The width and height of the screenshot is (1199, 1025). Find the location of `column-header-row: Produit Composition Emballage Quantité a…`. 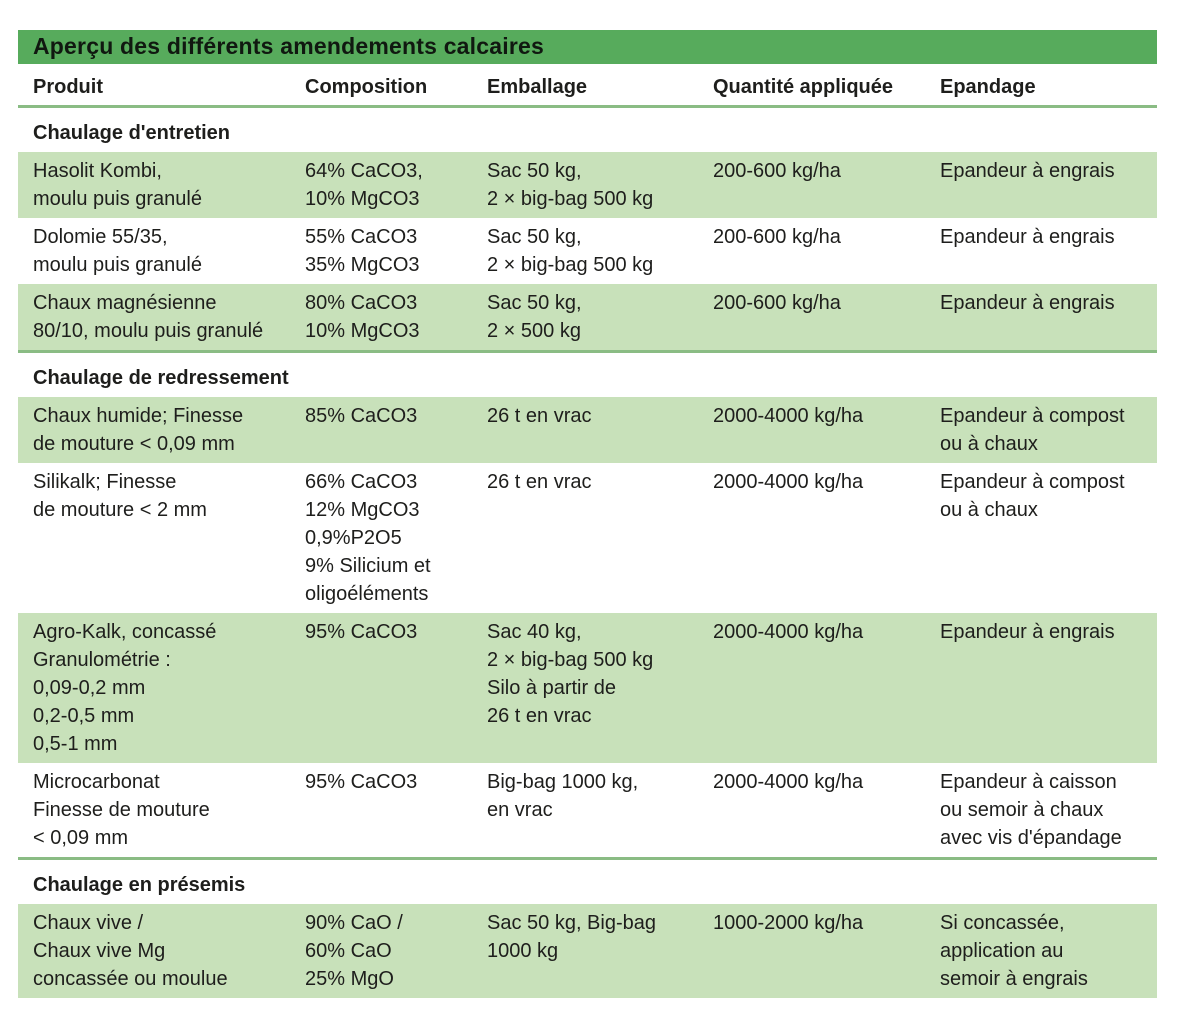

column-header-row: Produit Composition Emballage Quantité a… is located at coordinates (587, 89).